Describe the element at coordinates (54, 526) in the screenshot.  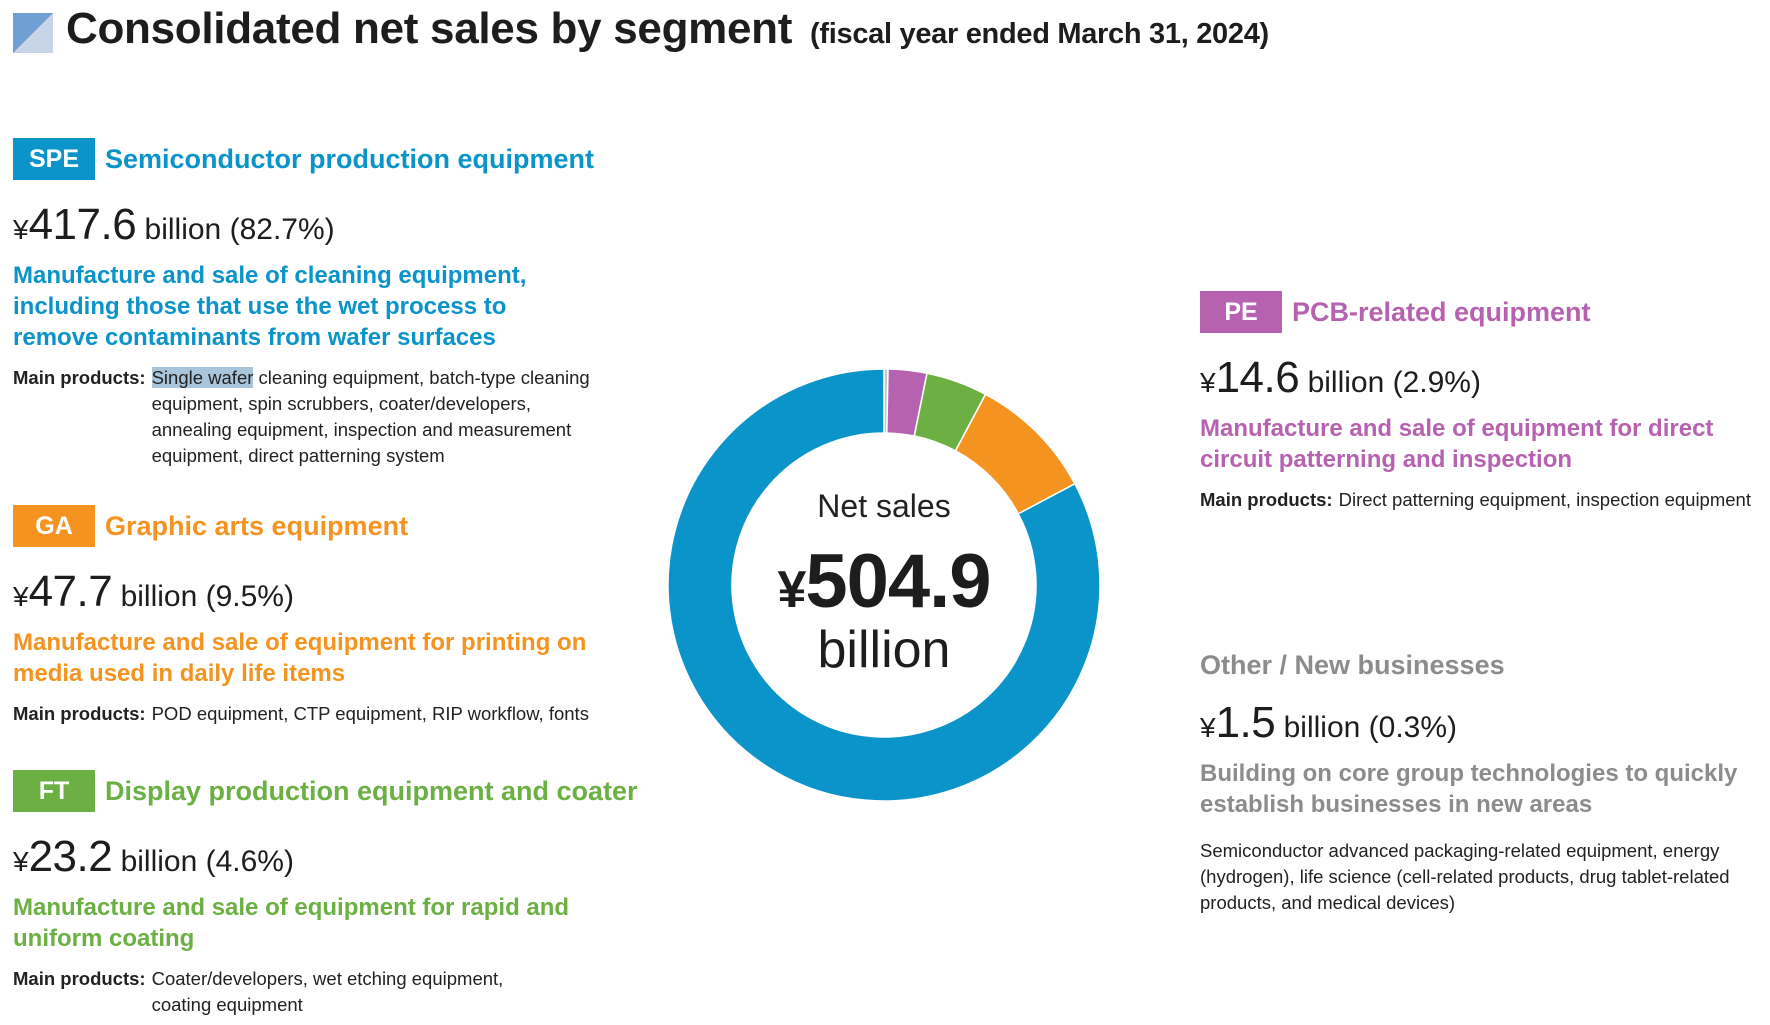
I see `segment-ga-tag: GA` at that location.